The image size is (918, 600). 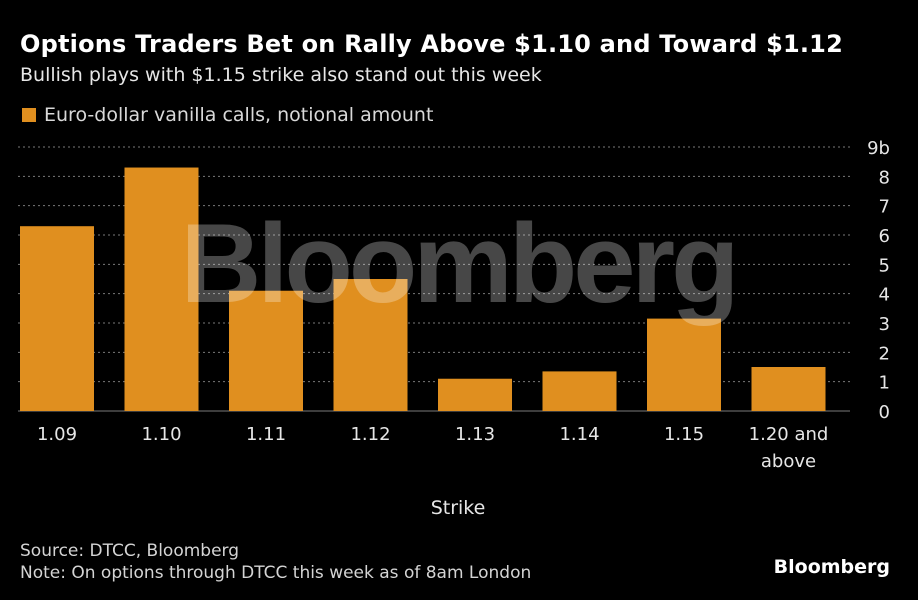 I want to click on source-text: Source: DTCC, Bloomberg, so click(x=130, y=551).